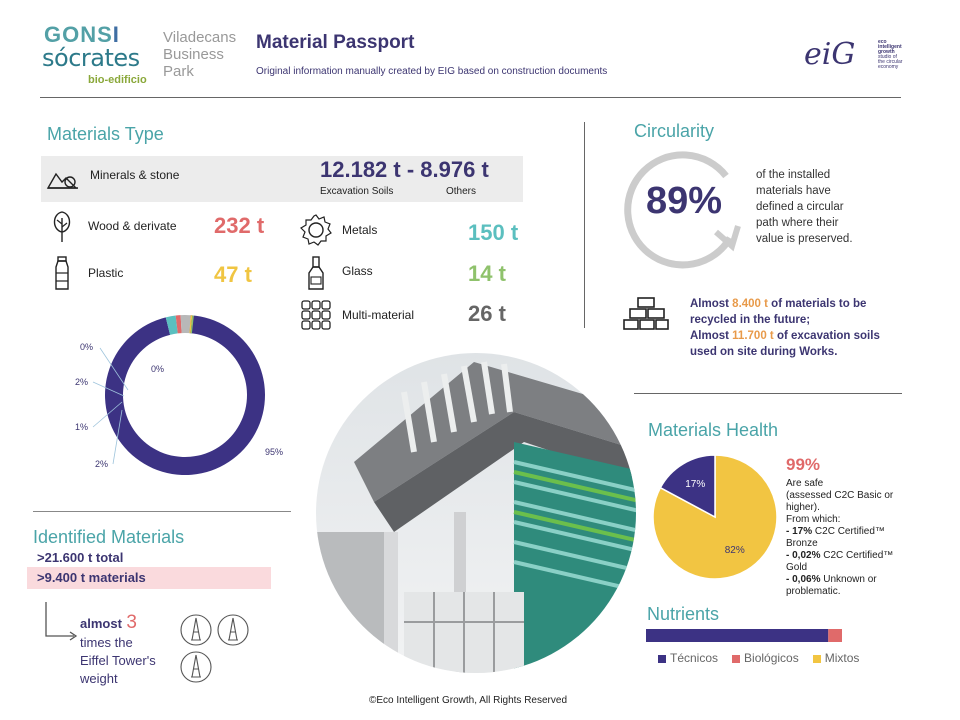 This screenshot has width=960, height=720. Describe the element at coordinates (804, 239) in the screenshot. I see `circularity-line: value is preserved.` at that location.